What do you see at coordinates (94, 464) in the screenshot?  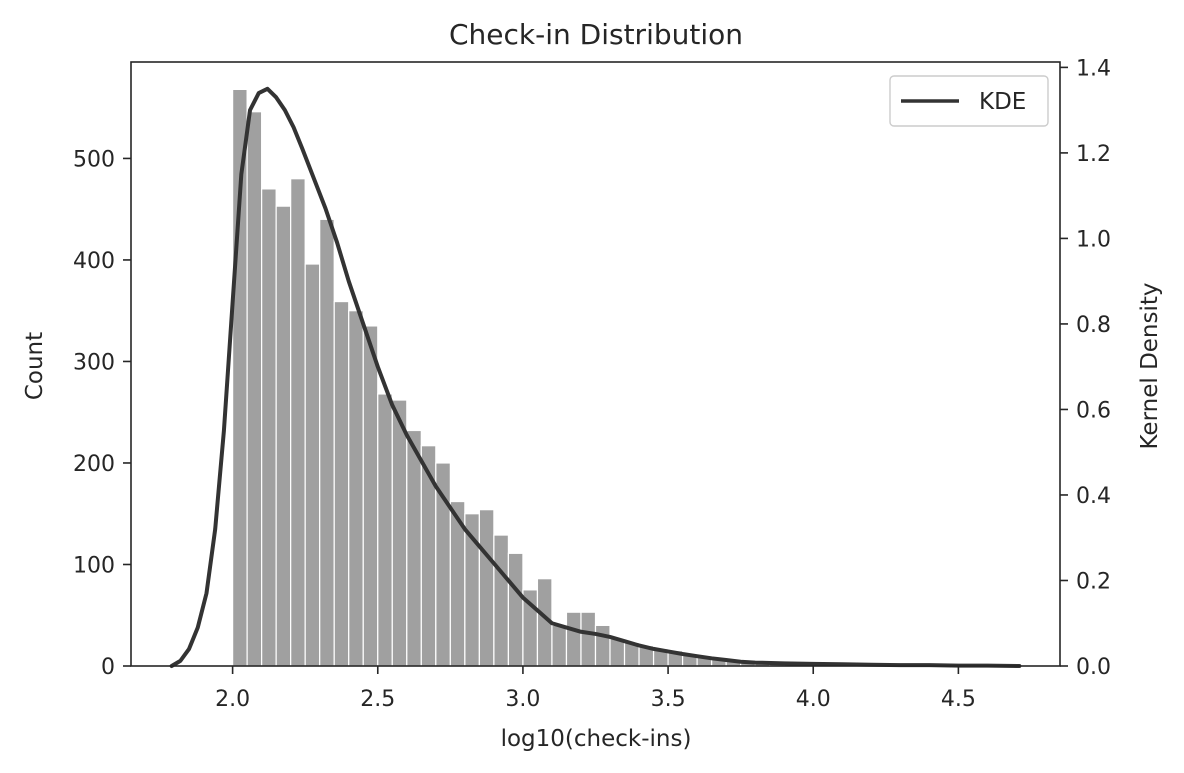 I see `y-tick-label: 200` at bounding box center [94, 464].